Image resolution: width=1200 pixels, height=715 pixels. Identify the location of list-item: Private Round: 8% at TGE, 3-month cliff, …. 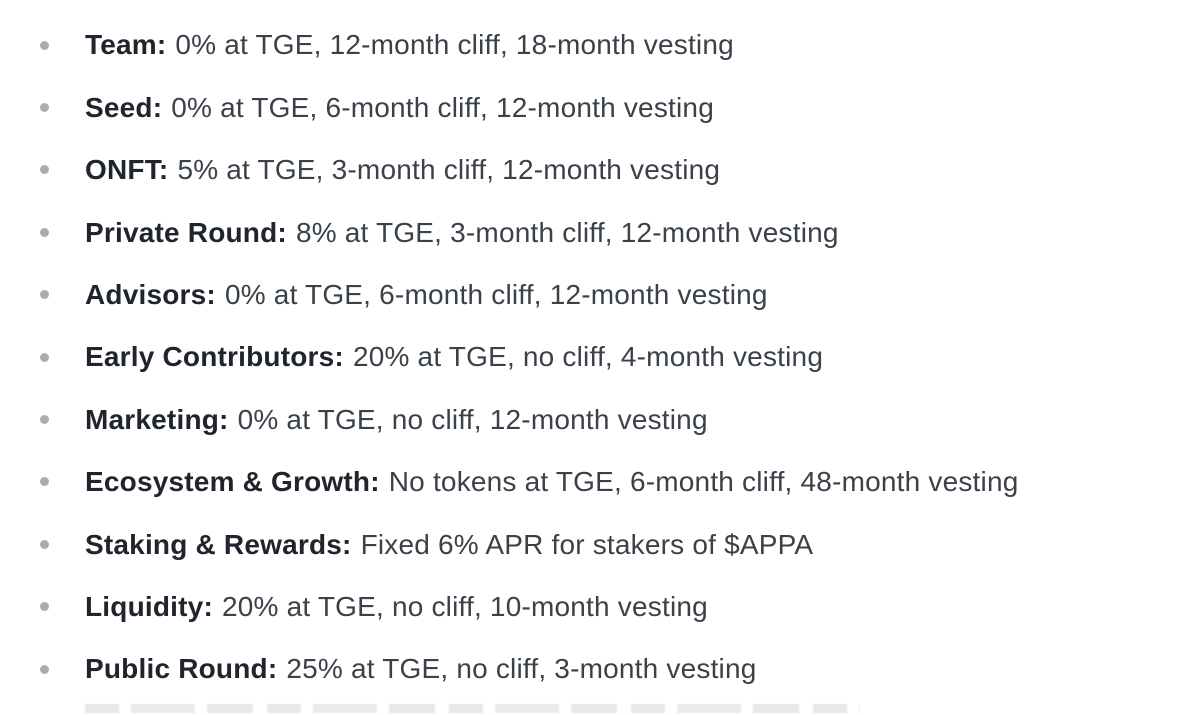
(600, 232).